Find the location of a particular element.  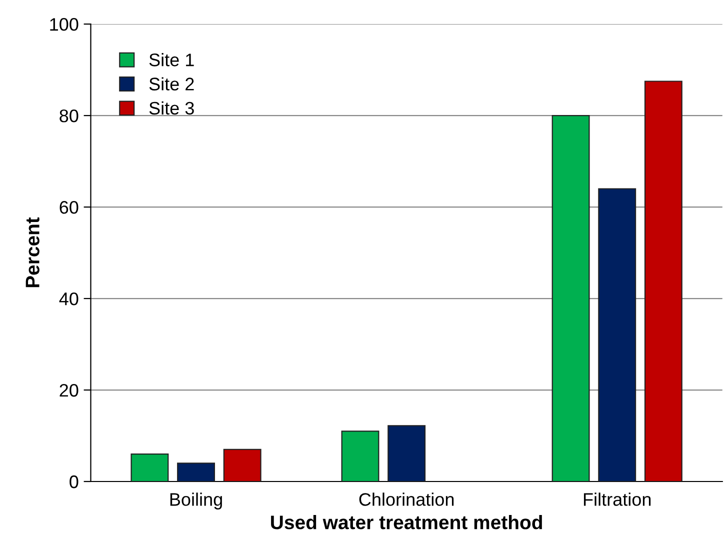

legend-label: Site 1 is located at coordinates (171, 59).